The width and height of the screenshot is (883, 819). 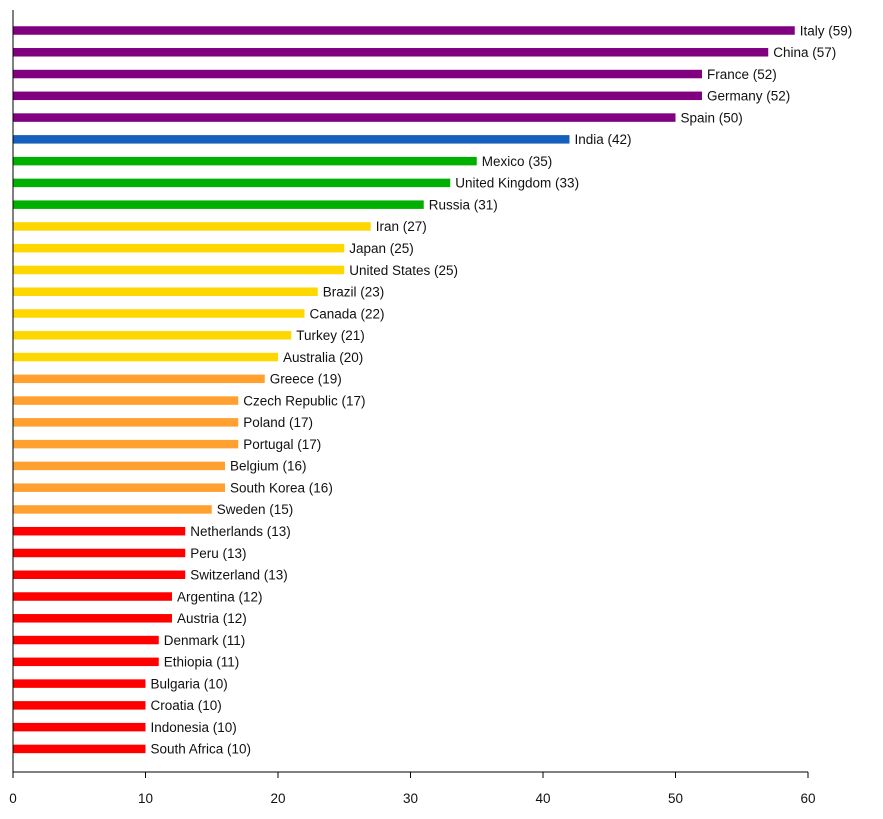 What do you see at coordinates (742, 74) in the screenshot?
I see `bar-label: France (52)` at bounding box center [742, 74].